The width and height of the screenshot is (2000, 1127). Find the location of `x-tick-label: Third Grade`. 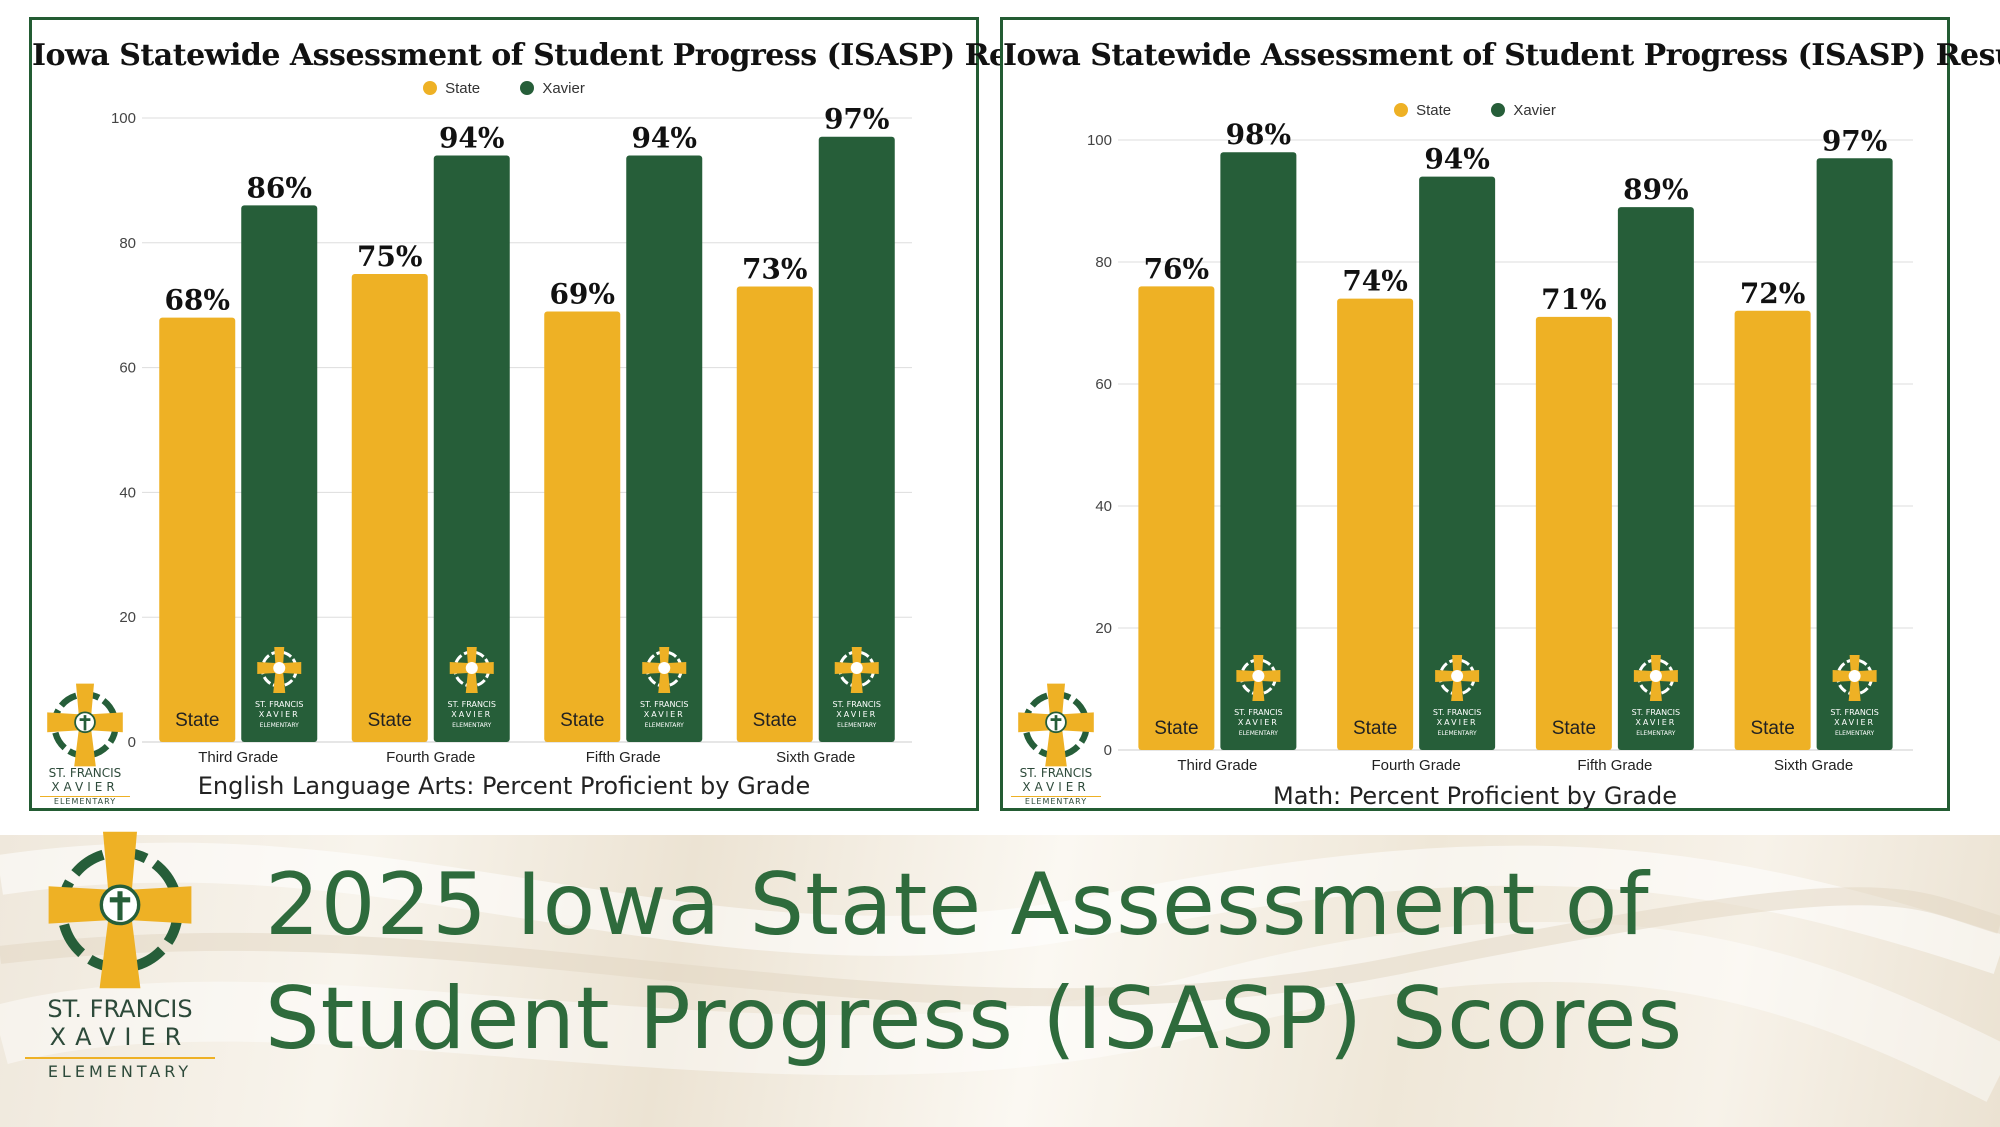

x-tick-label: Third Grade is located at coordinates (1217, 765).